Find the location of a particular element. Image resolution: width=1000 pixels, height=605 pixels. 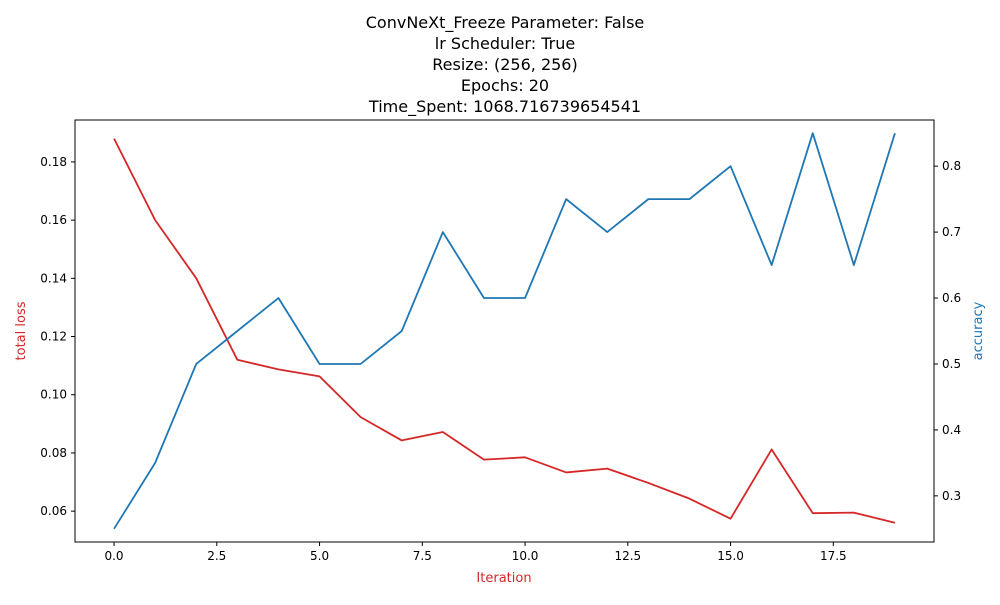

y-right-tick-label: 0.3 is located at coordinates (951, 496).